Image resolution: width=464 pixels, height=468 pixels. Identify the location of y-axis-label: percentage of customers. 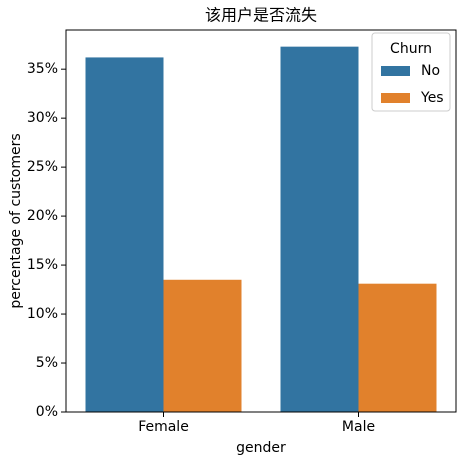
(16, 220).